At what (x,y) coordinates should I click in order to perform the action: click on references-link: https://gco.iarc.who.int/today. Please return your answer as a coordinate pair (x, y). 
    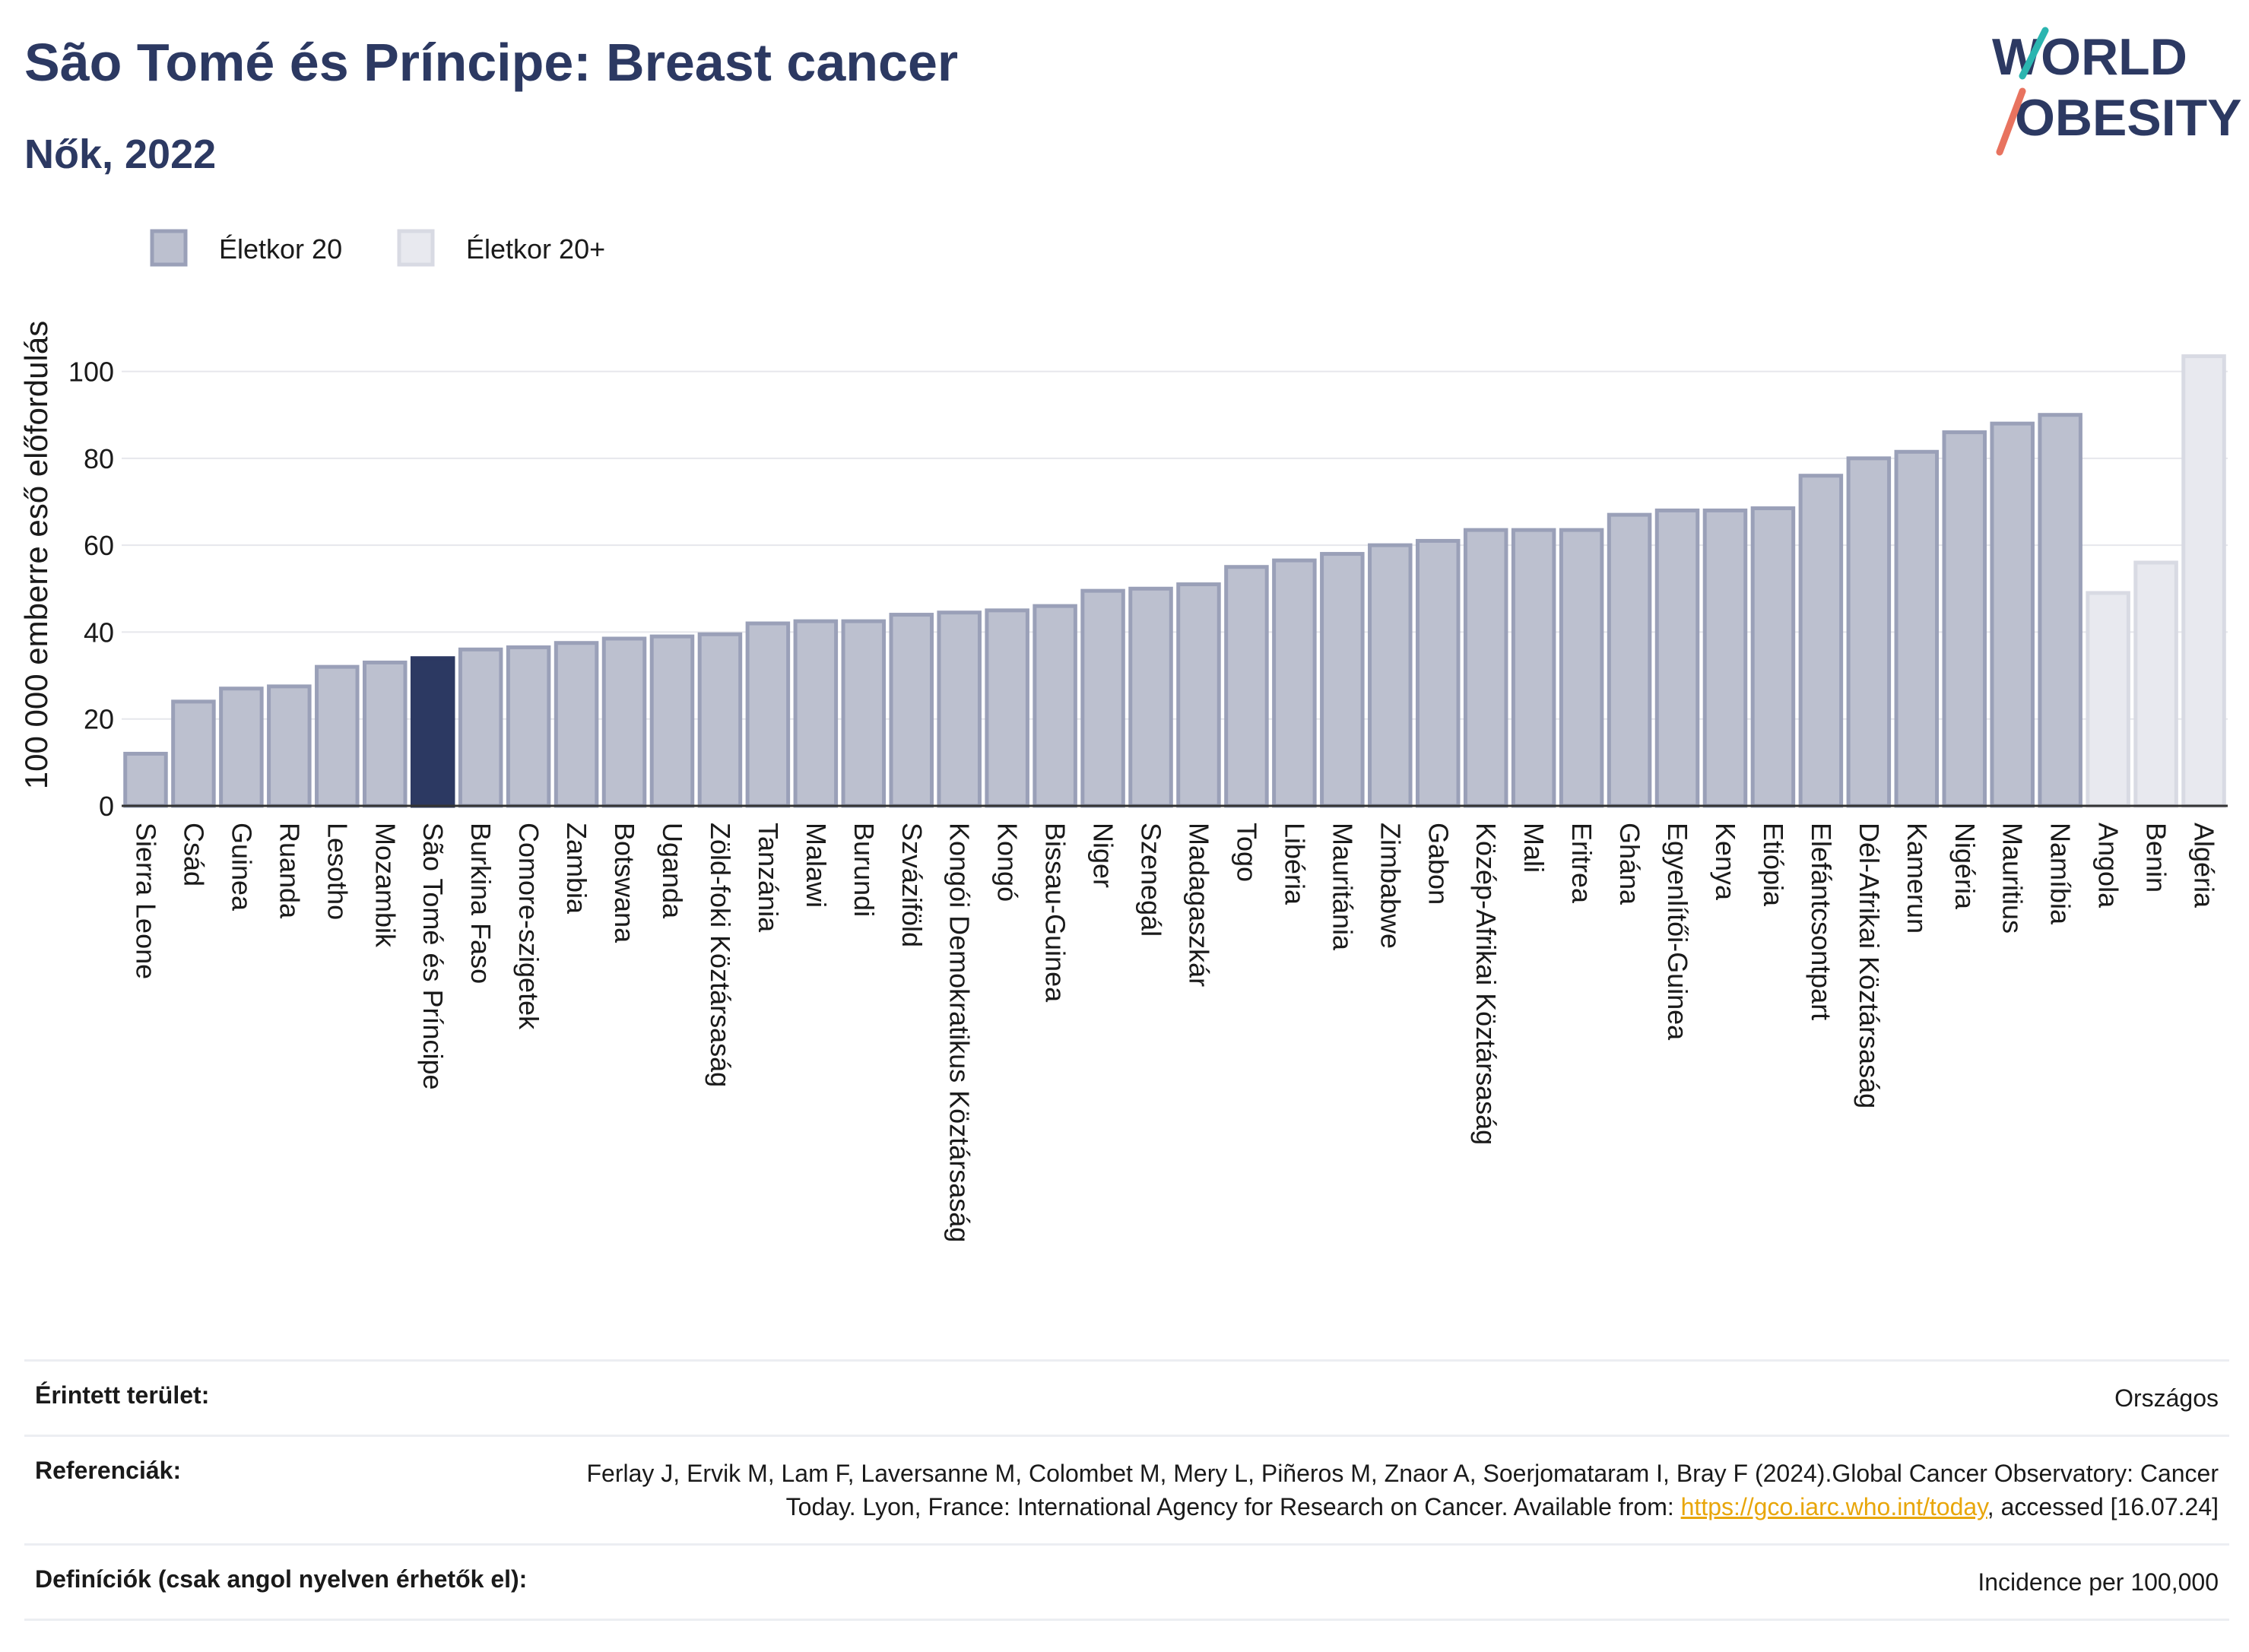
    Looking at the image, I should click on (1833, 1506).